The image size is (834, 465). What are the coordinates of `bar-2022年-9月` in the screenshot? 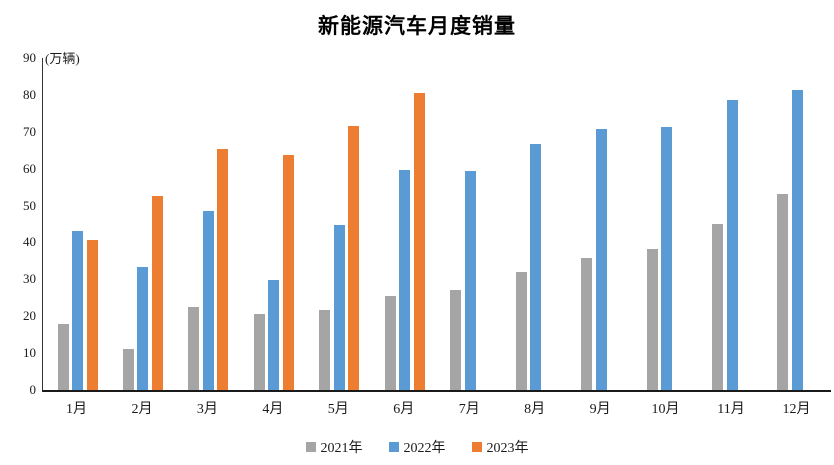 It's located at (601, 259).